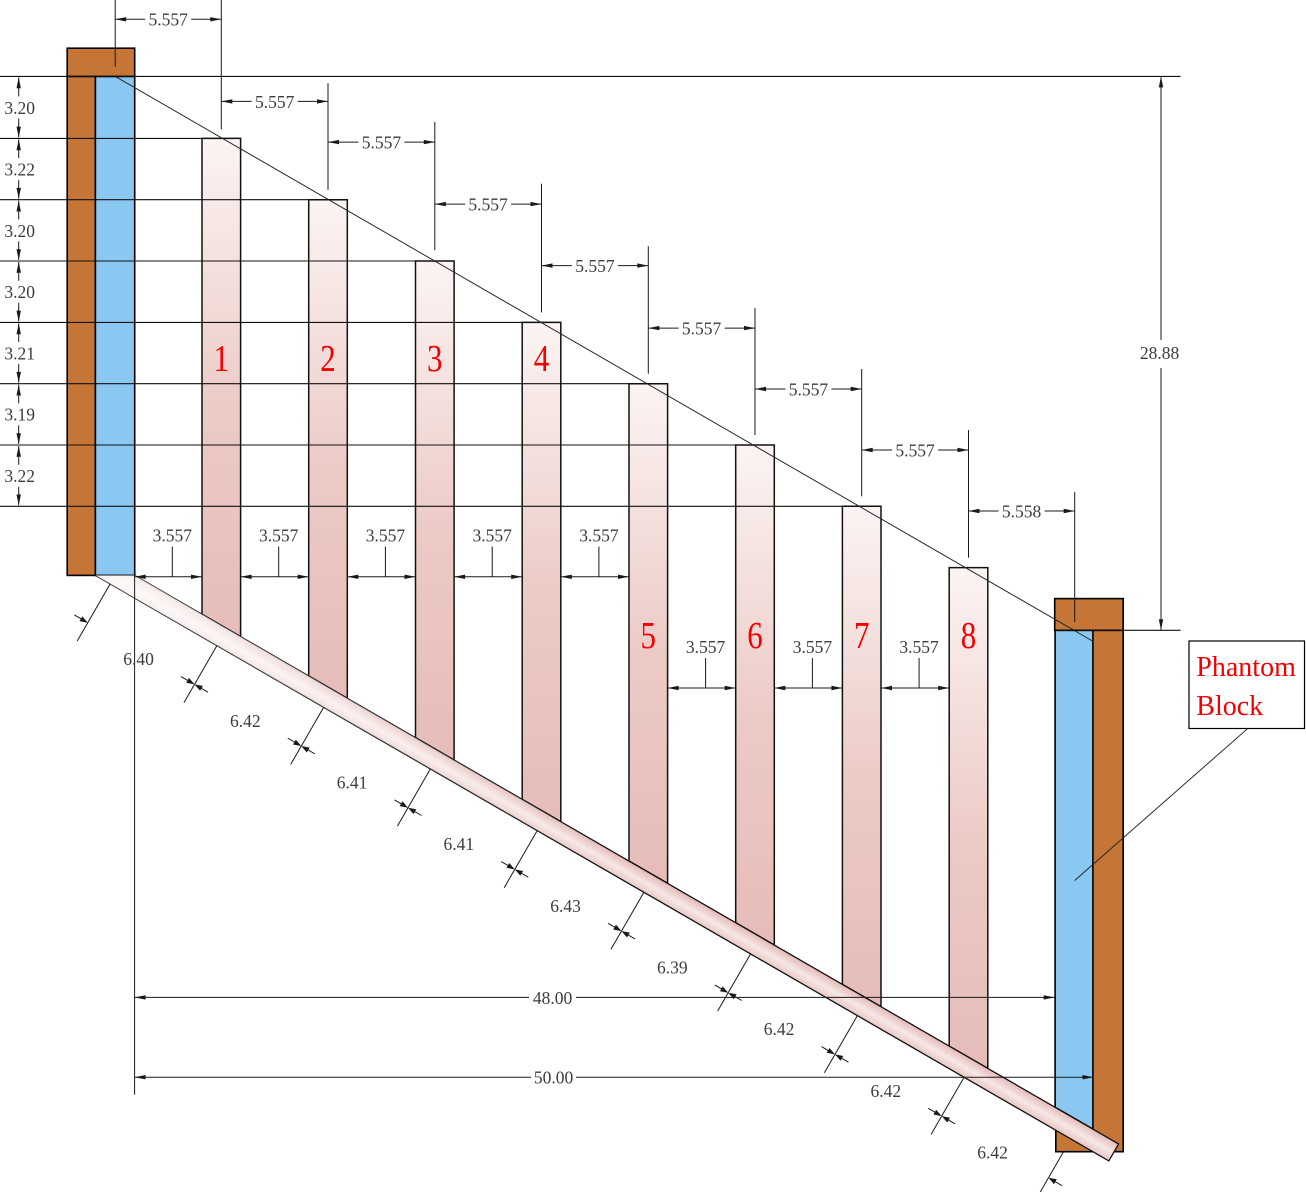 The image size is (1306, 1192). What do you see at coordinates (542, 359) in the screenshot?
I see `svg-text: 4` at bounding box center [542, 359].